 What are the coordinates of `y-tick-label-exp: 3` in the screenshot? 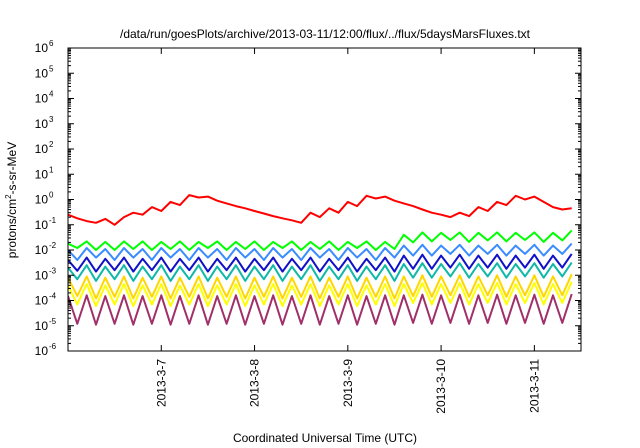 It's located at (51, 119).